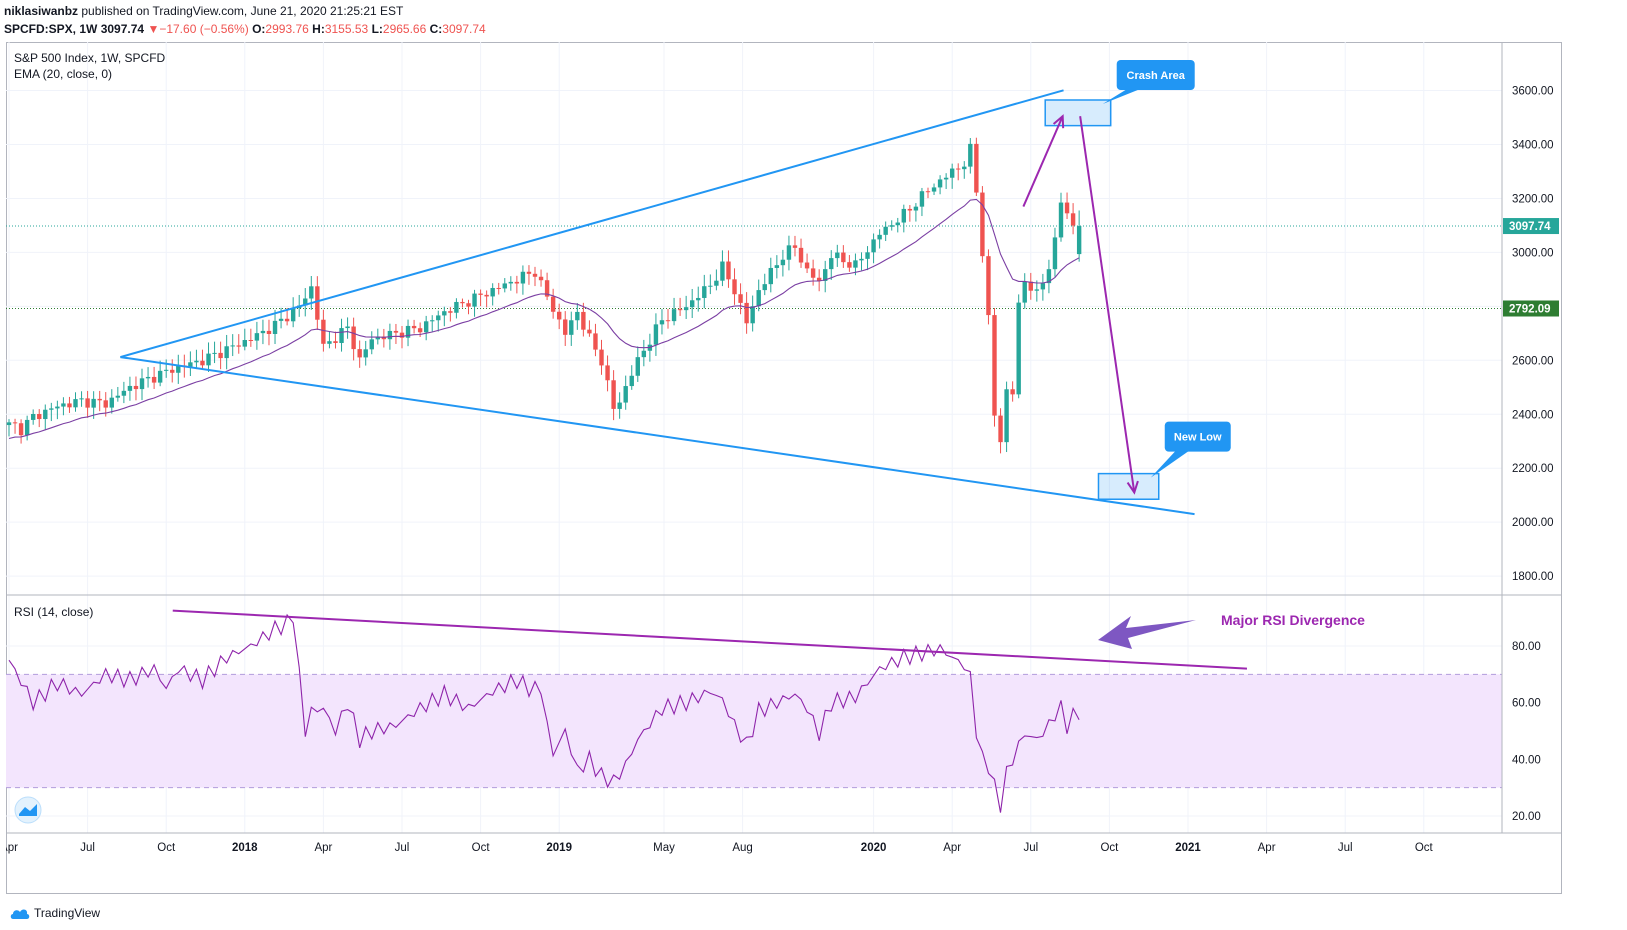 The image size is (1627, 930). What do you see at coordinates (1197, 436) in the screenshot?
I see `new-low-callout` at bounding box center [1197, 436].